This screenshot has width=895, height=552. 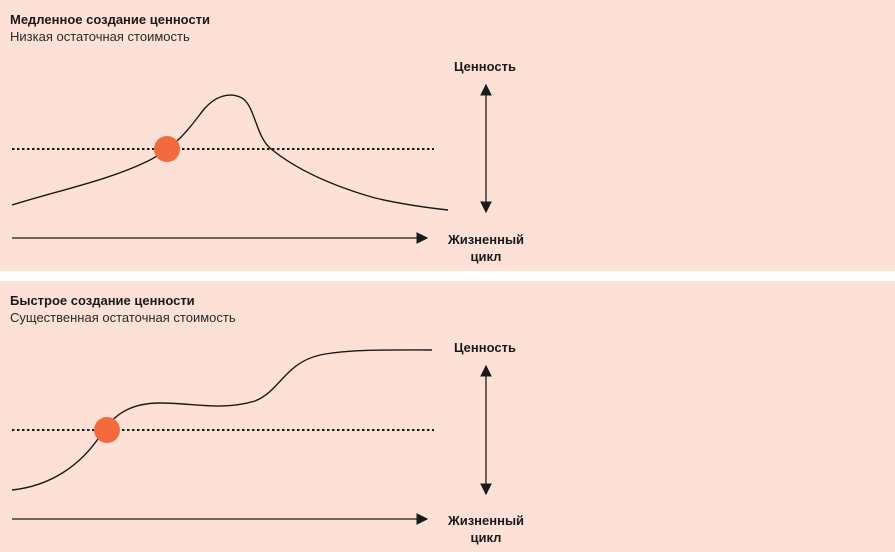 What do you see at coordinates (100, 36) in the screenshot?
I see `panel-subtitle: Низкая остаточная стоимость` at bounding box center [100, 36].